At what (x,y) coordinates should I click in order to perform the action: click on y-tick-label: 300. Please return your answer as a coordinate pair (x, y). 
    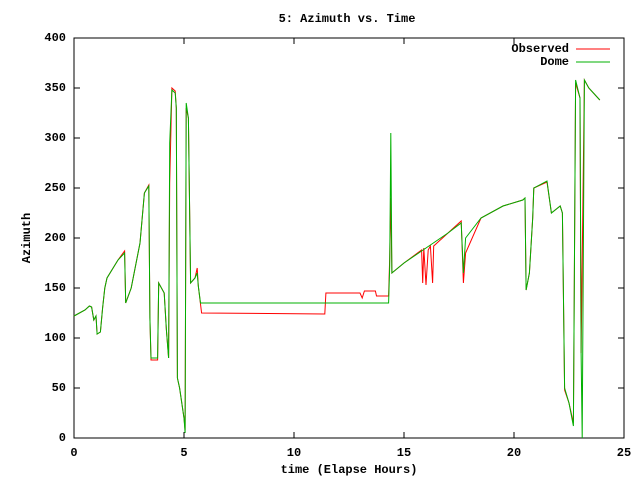
    Looking at the image, I should click on (55, 138).